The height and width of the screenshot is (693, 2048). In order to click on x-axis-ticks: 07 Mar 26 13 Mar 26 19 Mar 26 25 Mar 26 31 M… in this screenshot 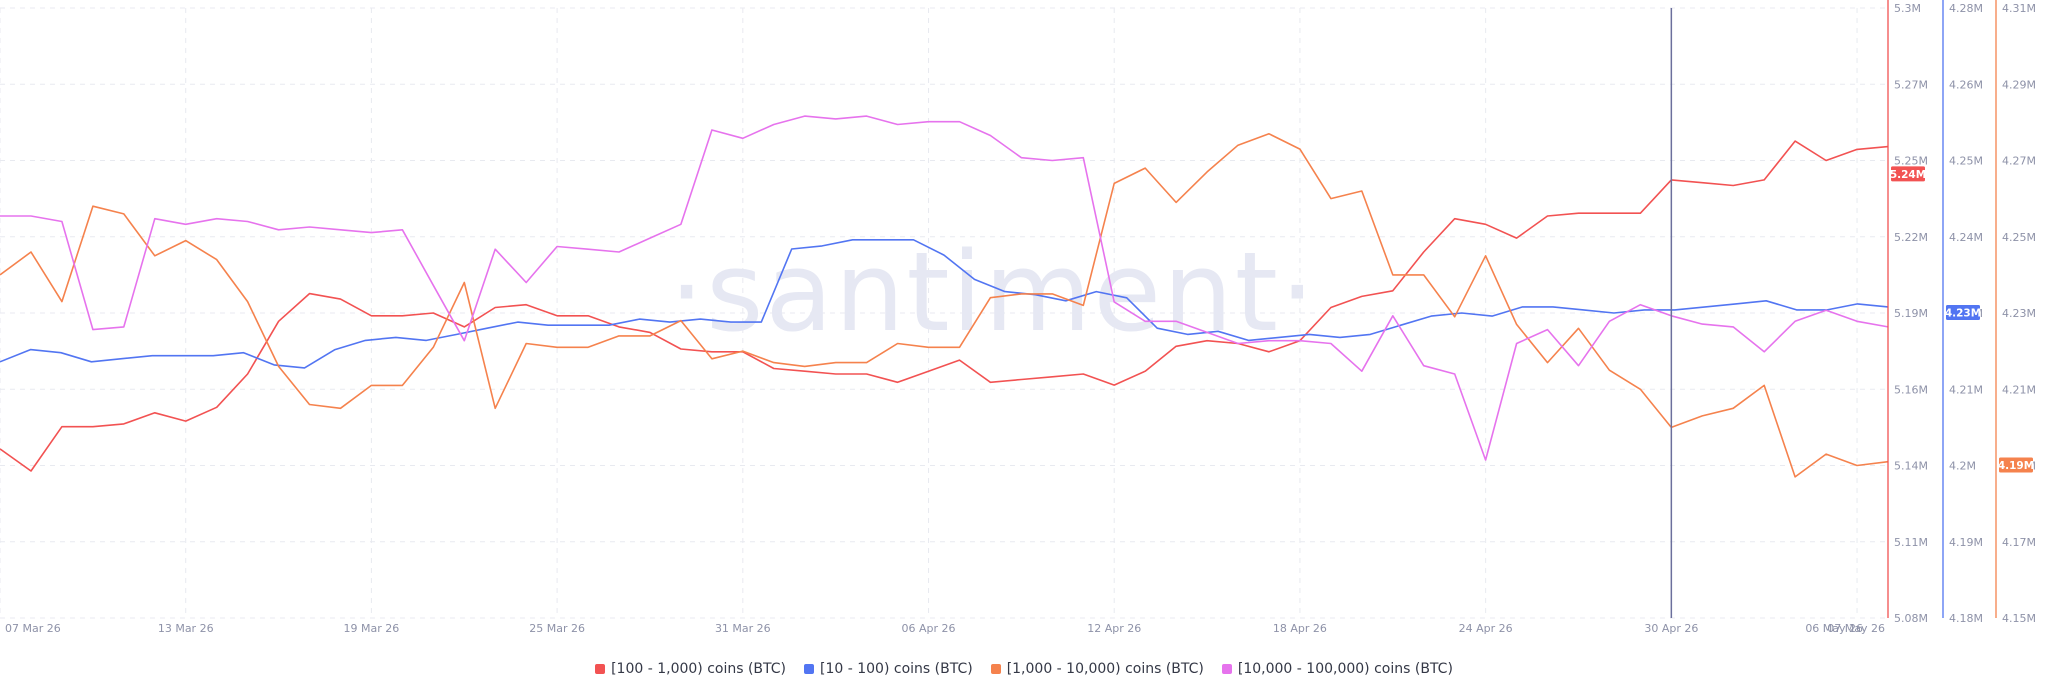, I will do `click(945, 628)`.